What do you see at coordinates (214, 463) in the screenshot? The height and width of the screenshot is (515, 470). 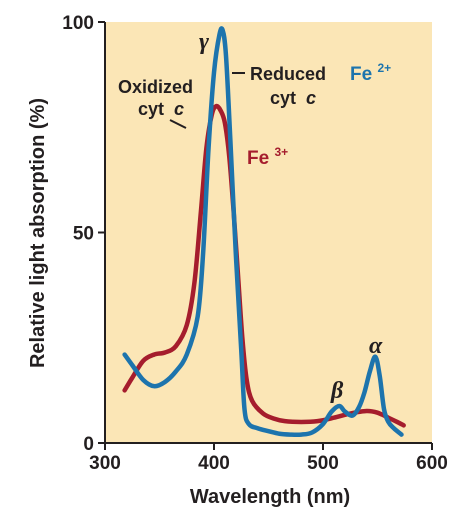 I see `x-tick-label: 400` at bounding box center [214, 463].